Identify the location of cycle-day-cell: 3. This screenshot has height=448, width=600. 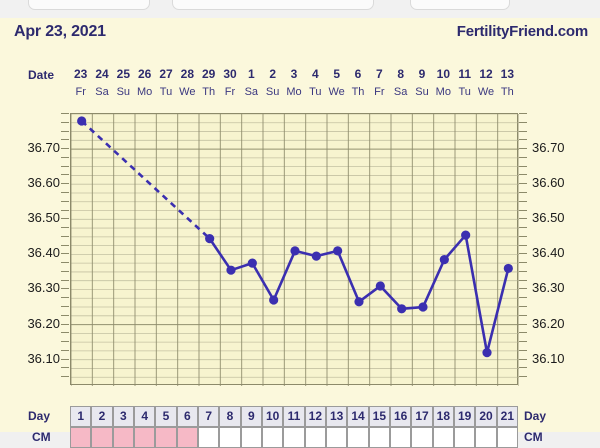
(123, 416).